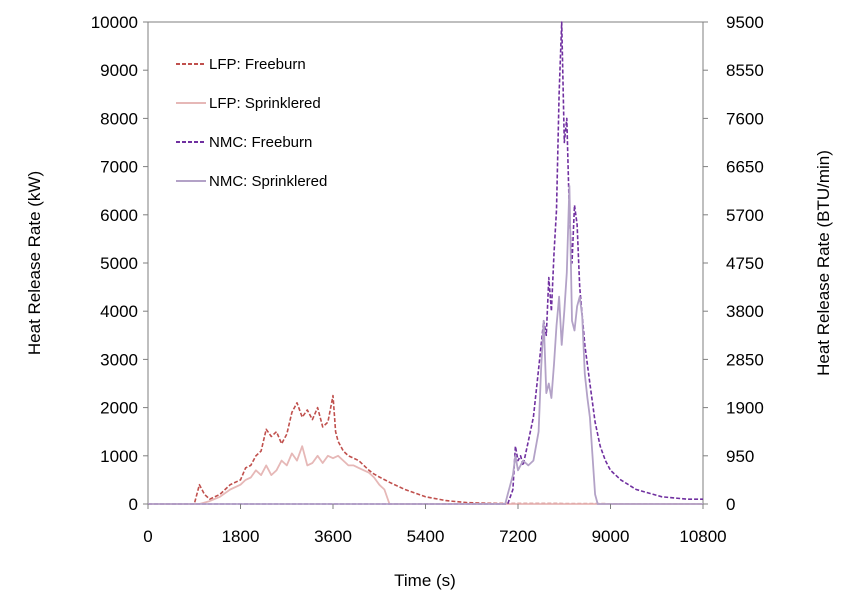 This screenshot has width=850, height=593. I want to click on x-tick-label: 7200, so click(518, 536).